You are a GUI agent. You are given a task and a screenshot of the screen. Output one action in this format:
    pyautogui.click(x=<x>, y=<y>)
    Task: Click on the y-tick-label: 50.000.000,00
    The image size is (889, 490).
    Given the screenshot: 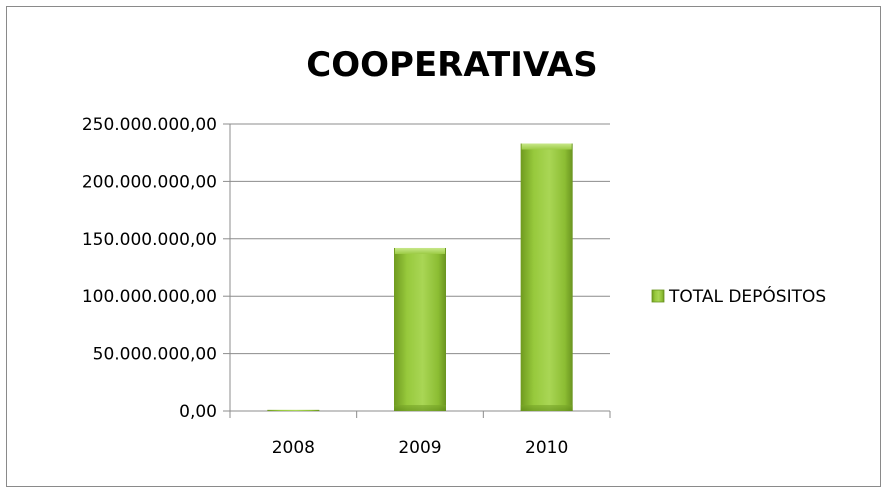 What is the action you would take?
    pyautogui.click(x=155, y=355)
    